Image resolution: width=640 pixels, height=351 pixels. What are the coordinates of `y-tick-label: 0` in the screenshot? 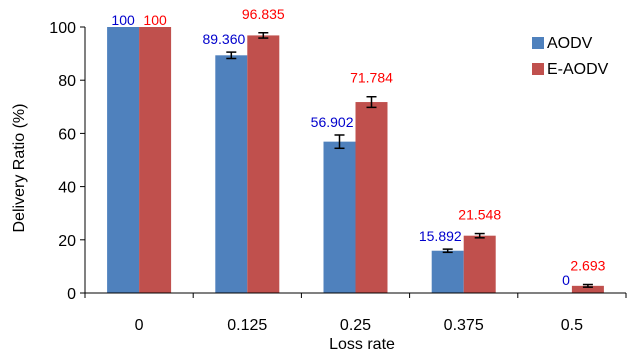 It's located at (71, 294).